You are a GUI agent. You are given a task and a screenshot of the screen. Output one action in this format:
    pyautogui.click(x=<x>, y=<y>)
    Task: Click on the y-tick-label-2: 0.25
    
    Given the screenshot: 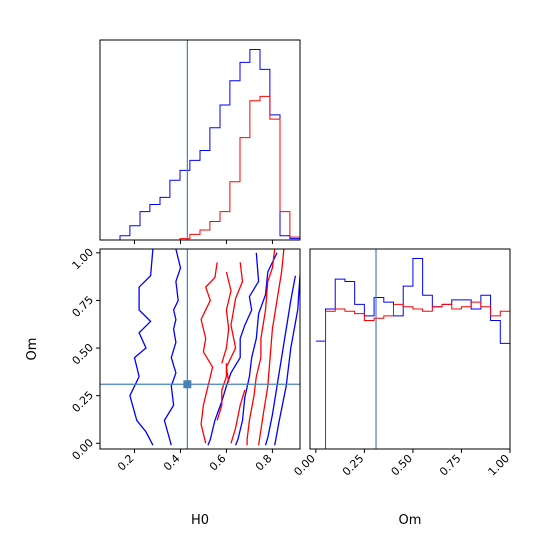 What is the action you would take?
    pyautogui.click(x=83, y=402)
    